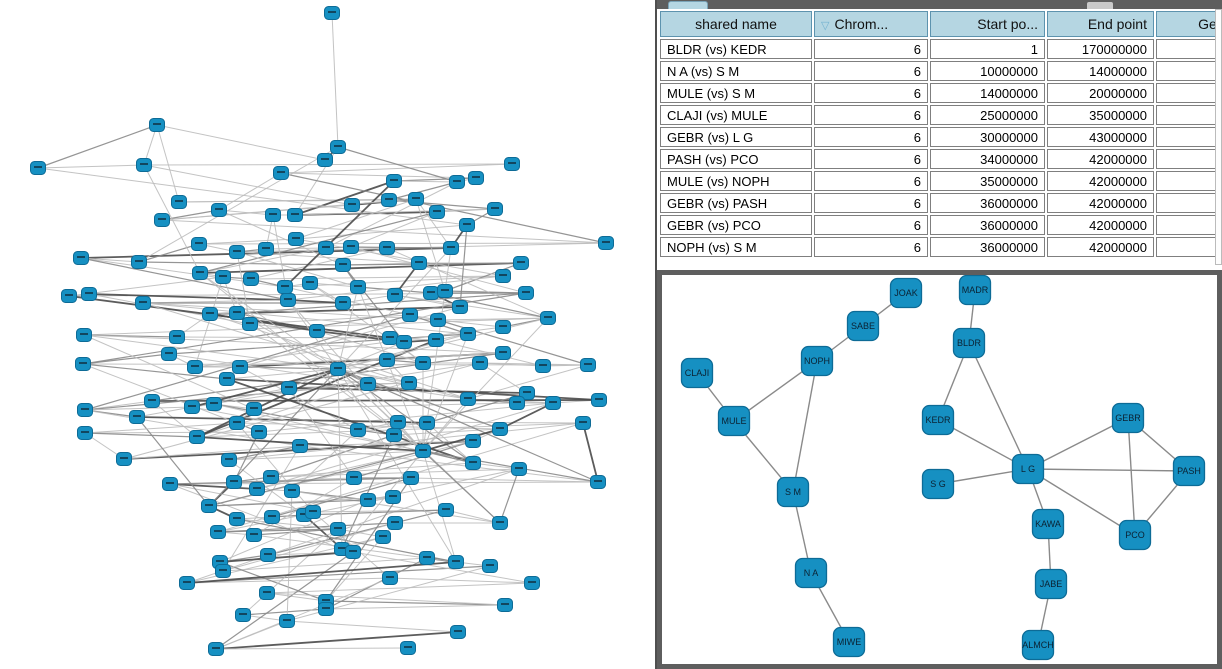 The image size is (1222, 669). What do you see at coordinates (938, 420) in the screenshot?
I see `network-node: KEDR` at bounding box center [938, 420].